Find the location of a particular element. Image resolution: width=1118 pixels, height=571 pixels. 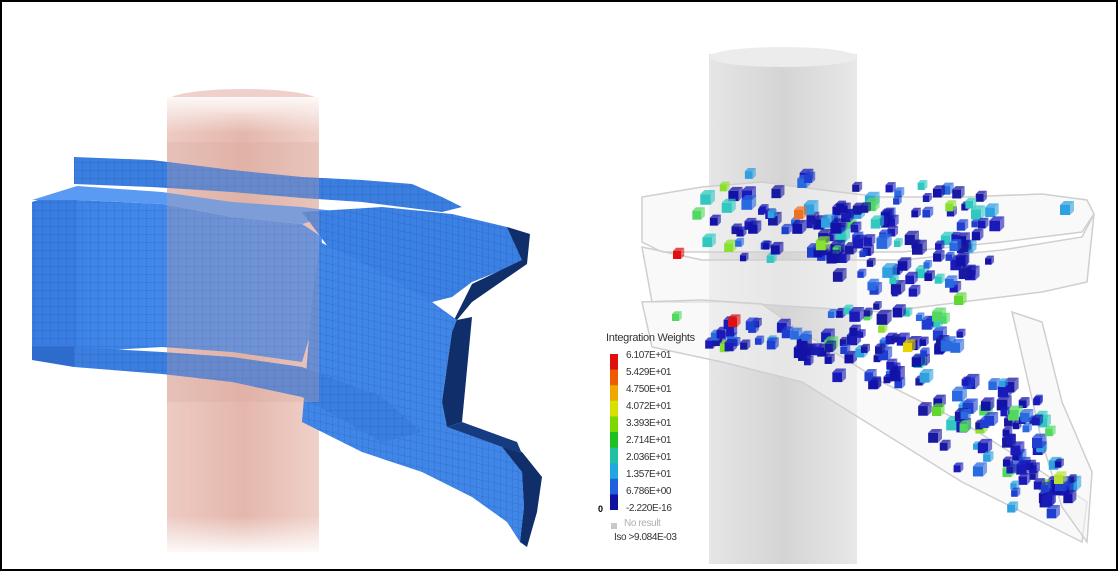

shell-lower-right-arm is located at coordinates (422, 394).